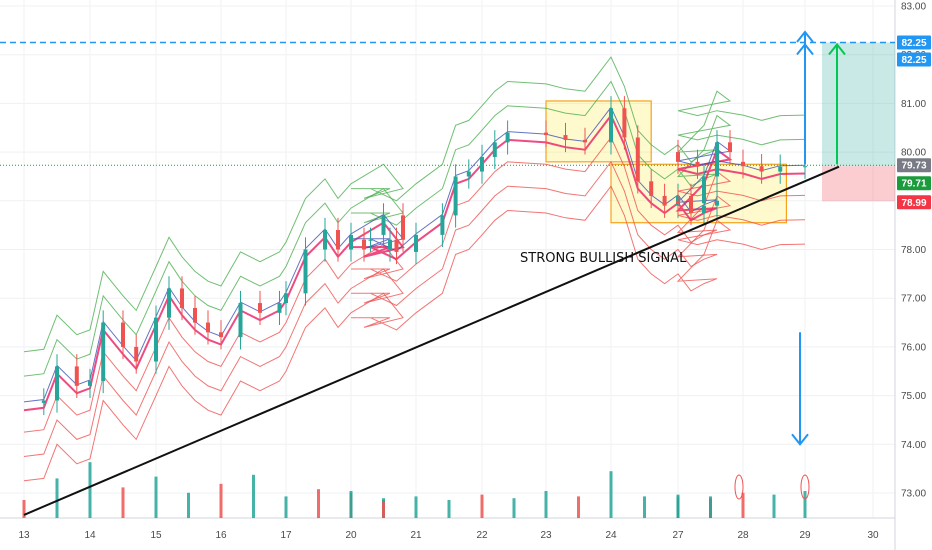 The image size is (932, 550). Describe the element at coordinates (800, 439) in the screenshot. I see `down-arrow-blue-head` at that location.